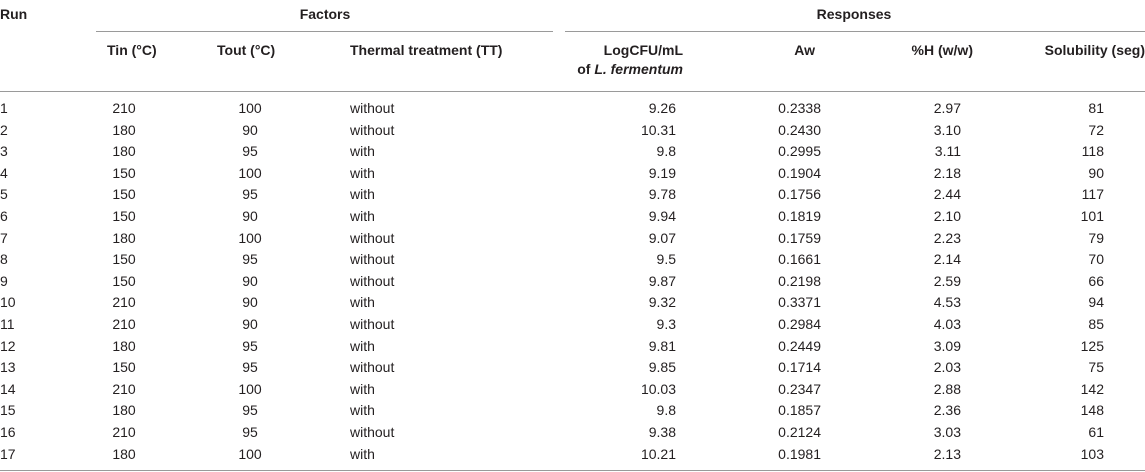 This screenshot has width=1145, height=472. I want to click on logcfu-cell: 9.3, so click(666, 324).